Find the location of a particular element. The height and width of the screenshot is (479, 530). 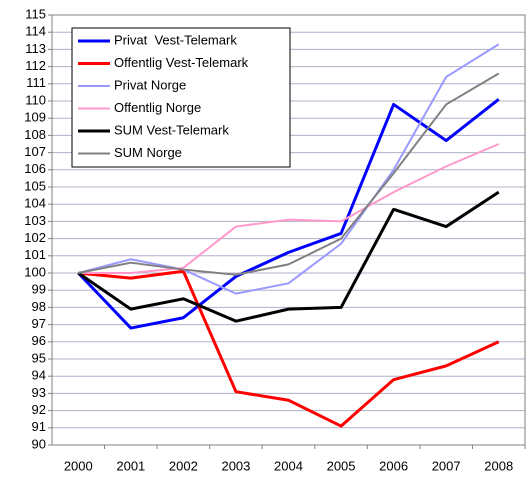

y-tick-label: 114 is located at coordinates (35, 31).